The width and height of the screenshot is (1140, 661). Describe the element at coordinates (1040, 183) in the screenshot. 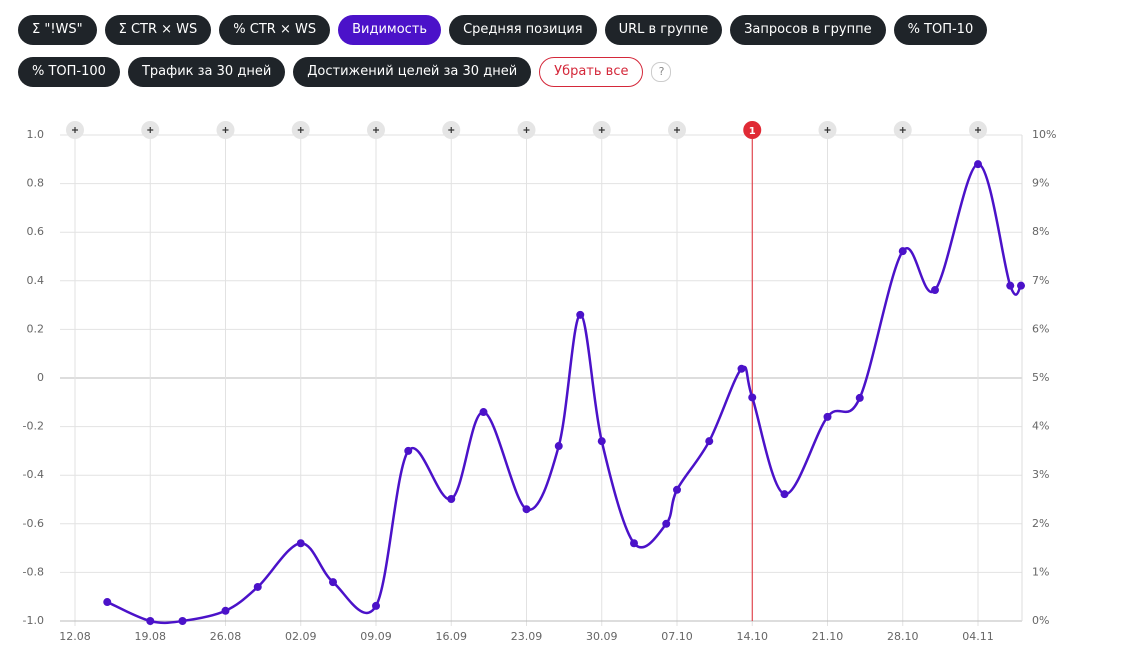

I see `y2-tick-label: 9%` at that location.